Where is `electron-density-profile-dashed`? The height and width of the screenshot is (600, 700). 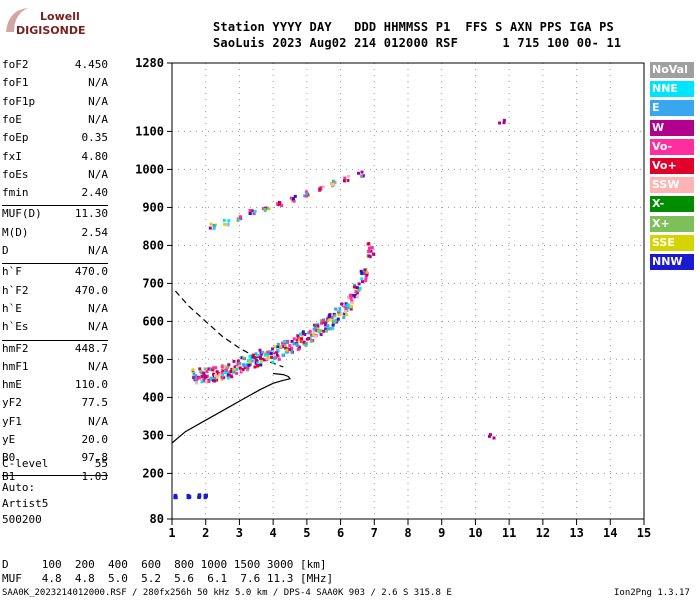 electron-density-profile-dashed is located at coordinates (229, 329).